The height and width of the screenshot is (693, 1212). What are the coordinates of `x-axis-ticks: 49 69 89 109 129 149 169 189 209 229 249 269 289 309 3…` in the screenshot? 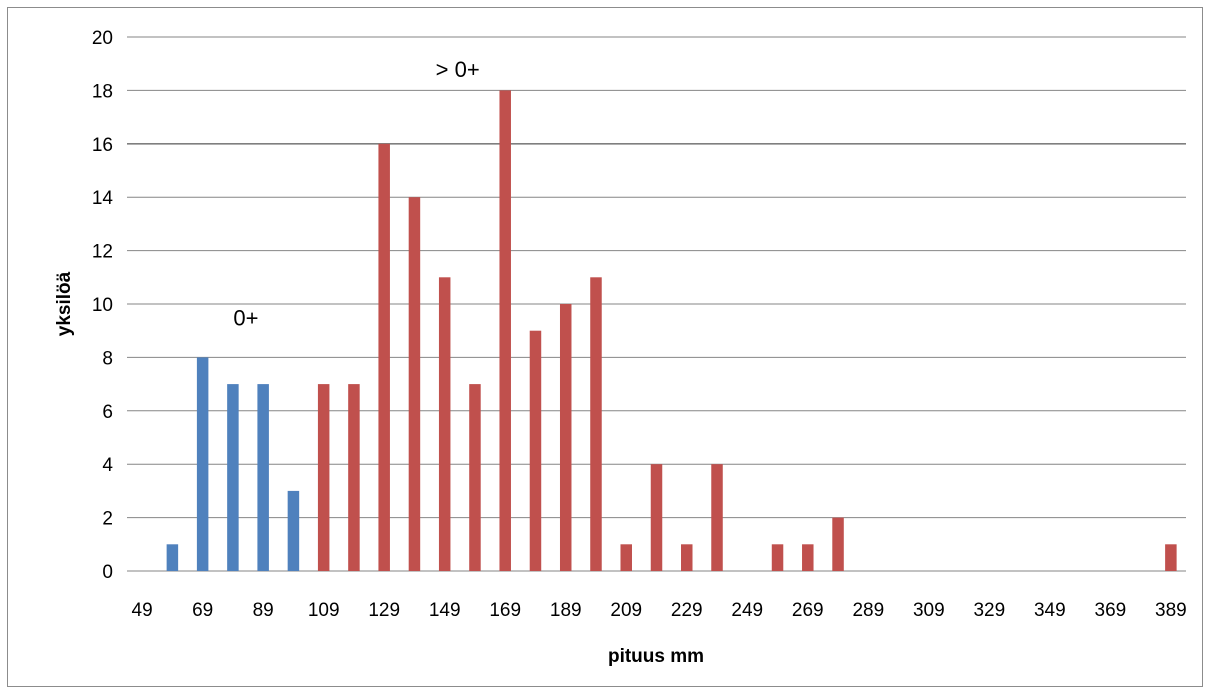 It's located at (659, 610).